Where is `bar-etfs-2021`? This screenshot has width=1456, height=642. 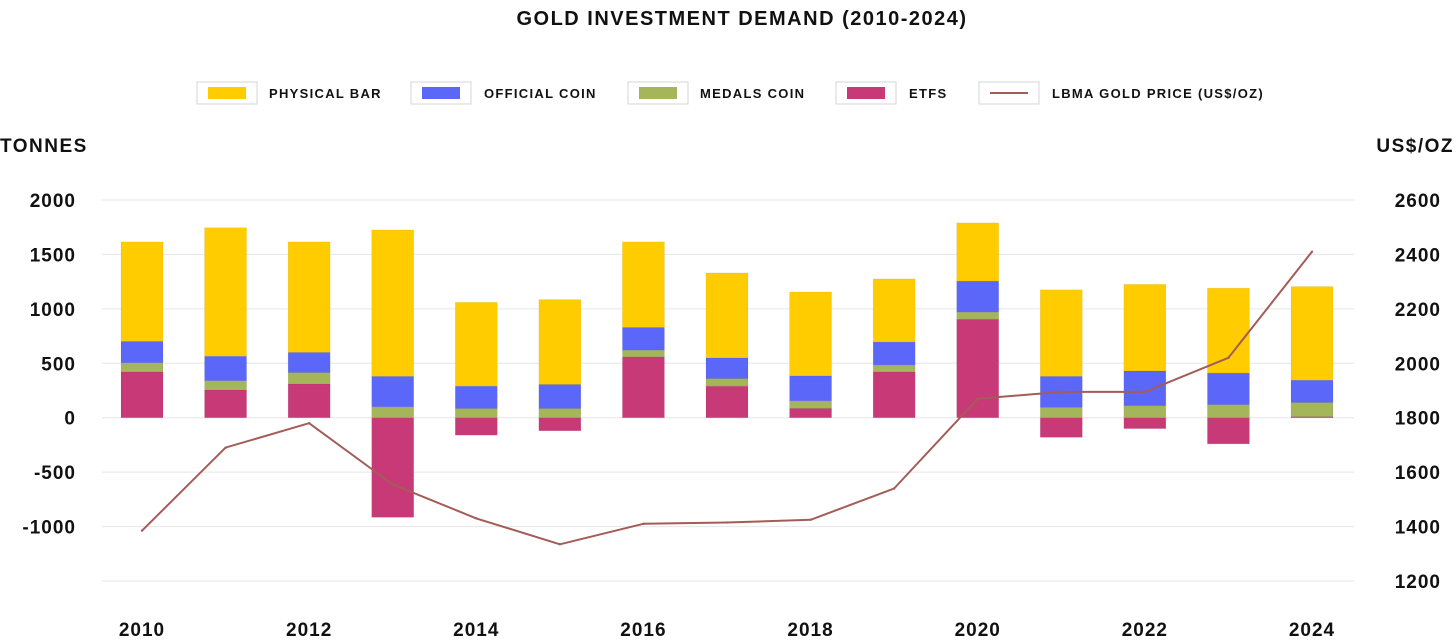
bar-etfs-2021 is located at coordinates (1061, 427).